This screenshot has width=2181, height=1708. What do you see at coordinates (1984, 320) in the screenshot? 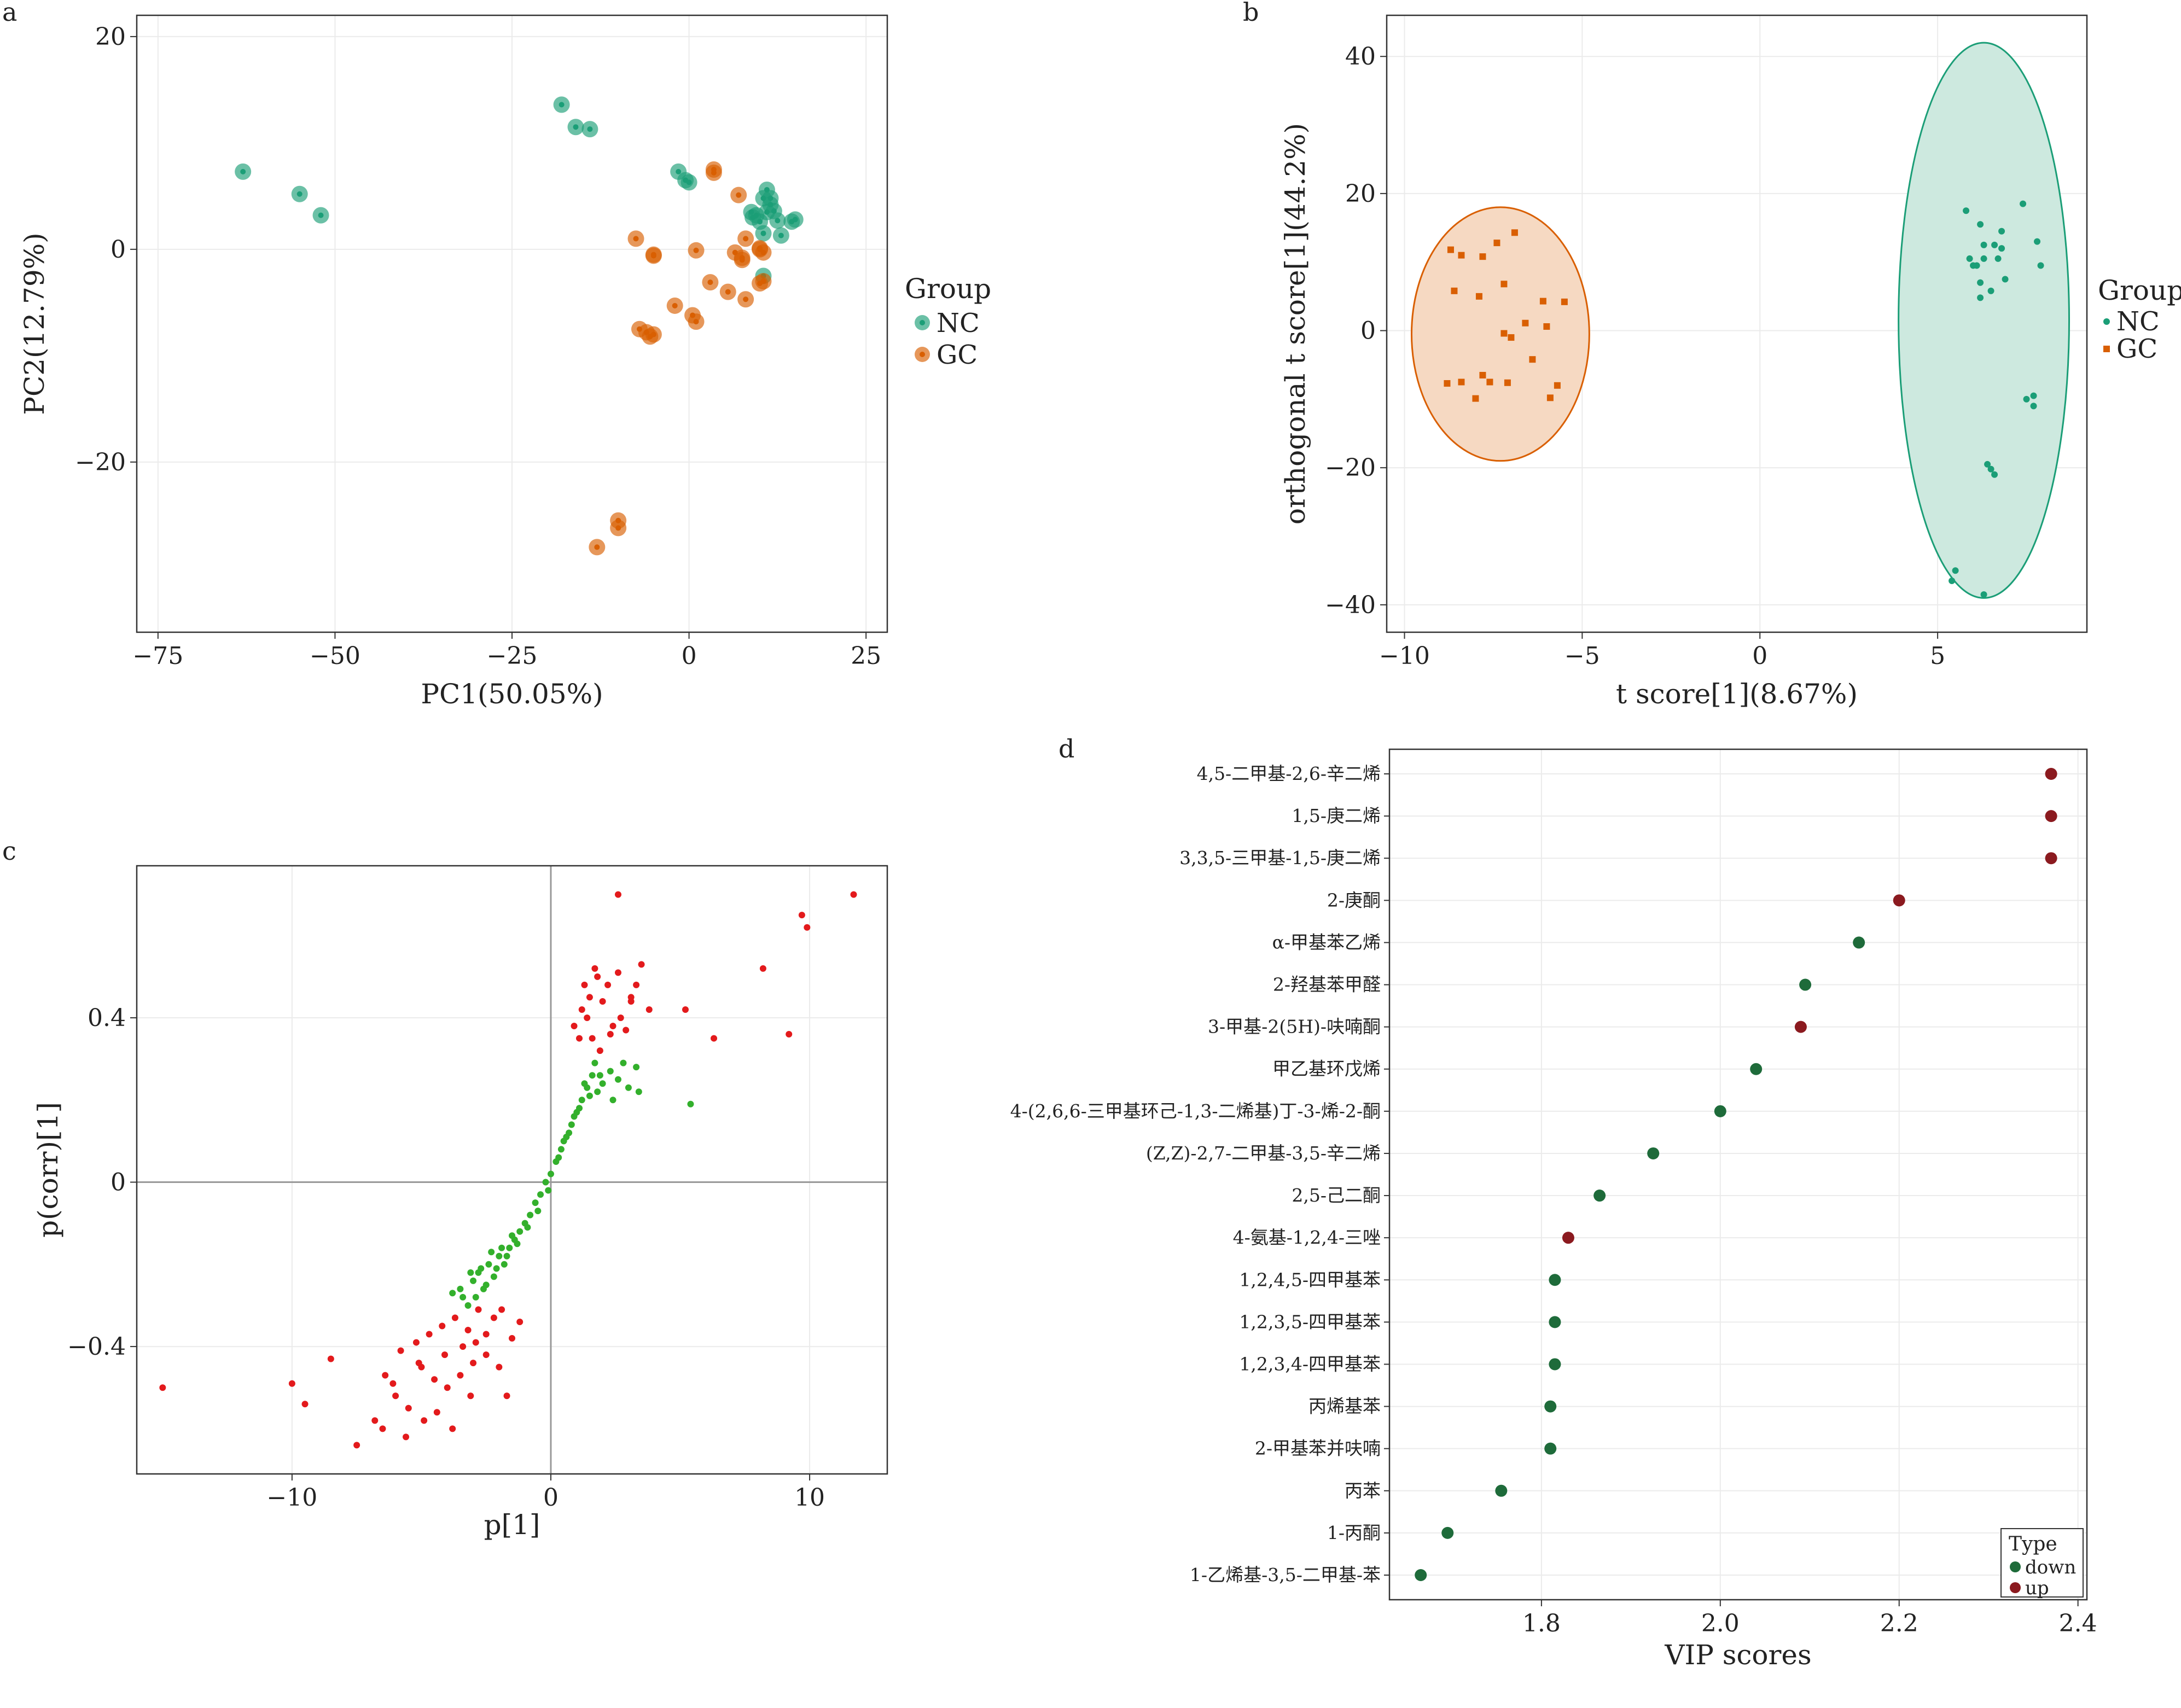
I see `panel-b-confidence-ellipse-nc` at bounding box center [1984, 320].